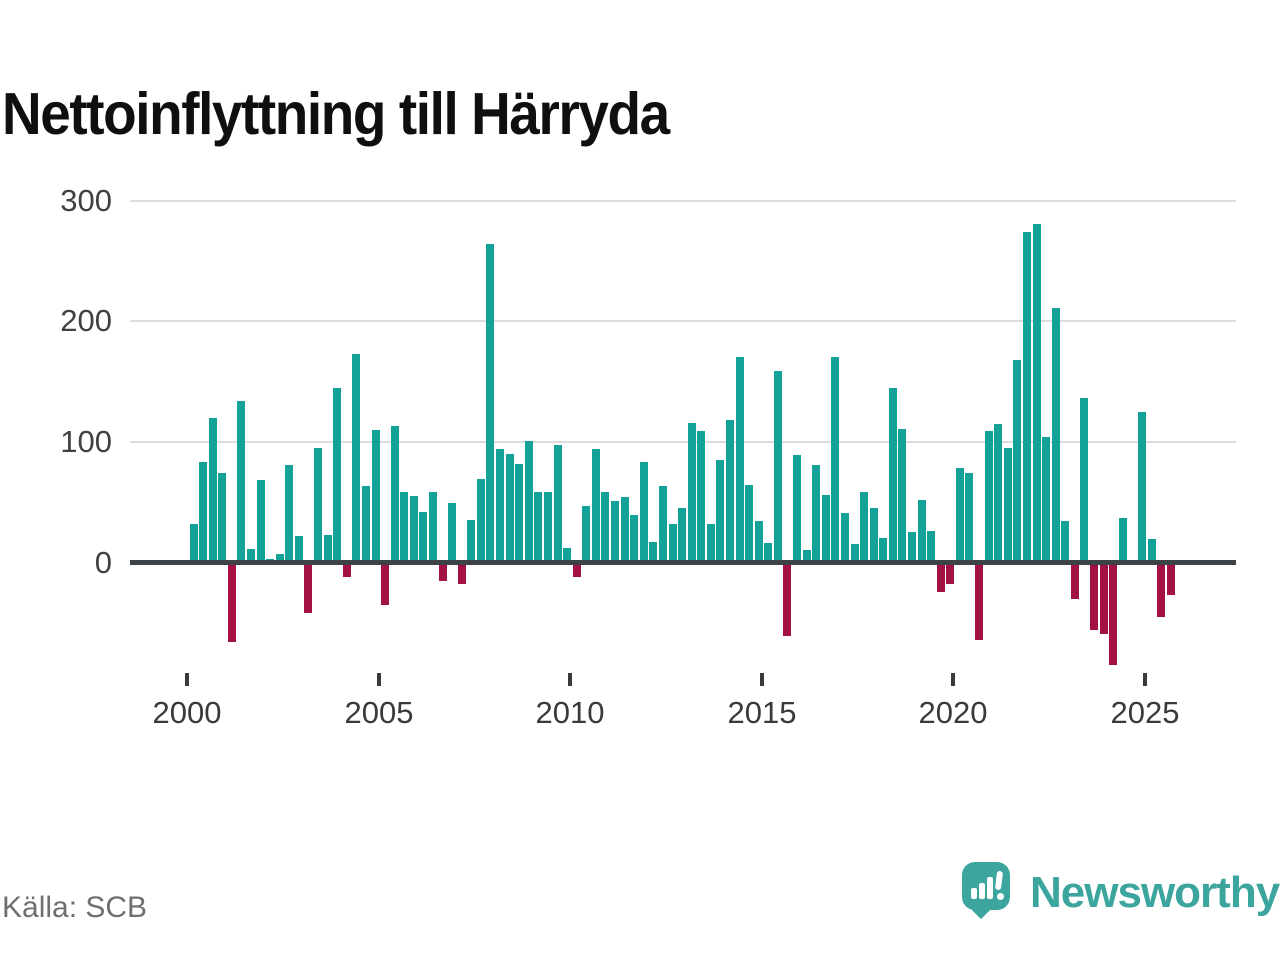 This screenshot has width=1280, height=960. I want to click on bar-2023-Q4, so click(1104, 599).